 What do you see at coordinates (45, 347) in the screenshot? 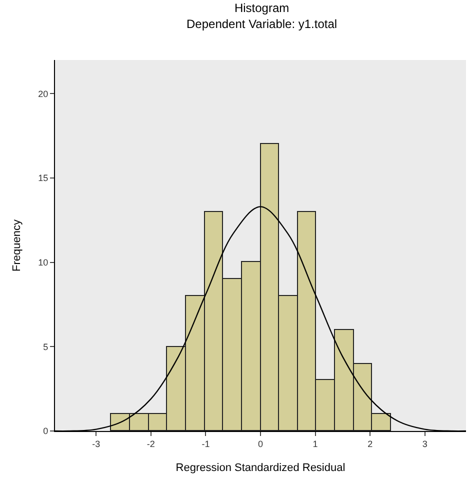
I see `y-tick-label: 5` at bounding box center [45, 347].